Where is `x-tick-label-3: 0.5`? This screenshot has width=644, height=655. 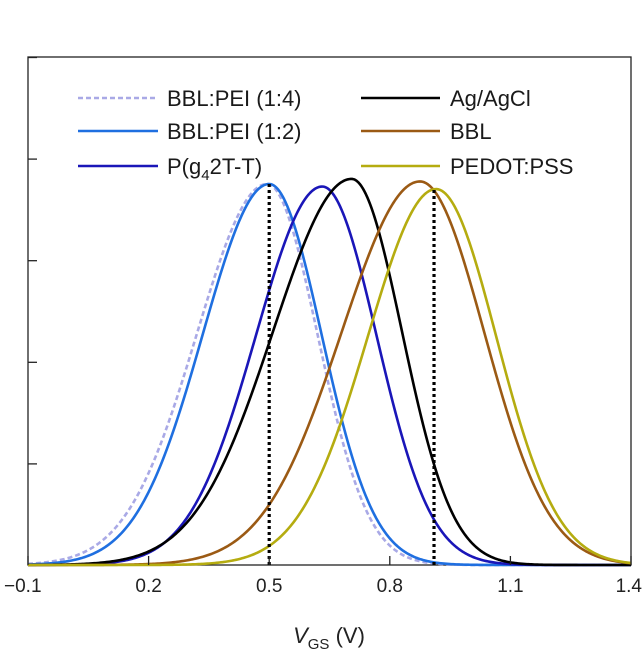 x-tick-label-3: 0.5 is located at coordinates (269, 586).